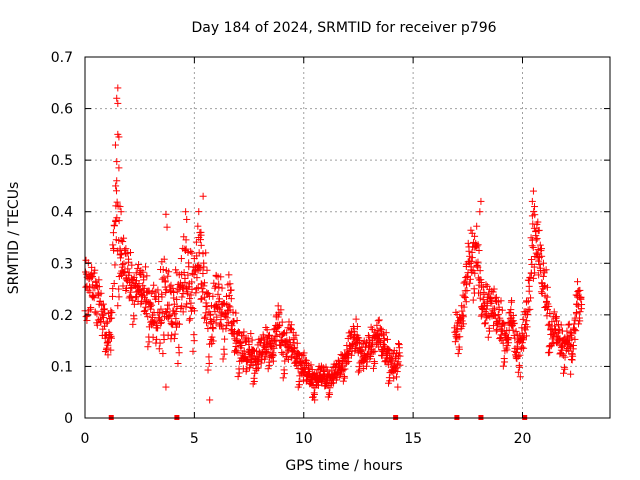  Describe the element at coordinates (194, 439) in the screenshot. I see `x-tick-label: 5` at that location.